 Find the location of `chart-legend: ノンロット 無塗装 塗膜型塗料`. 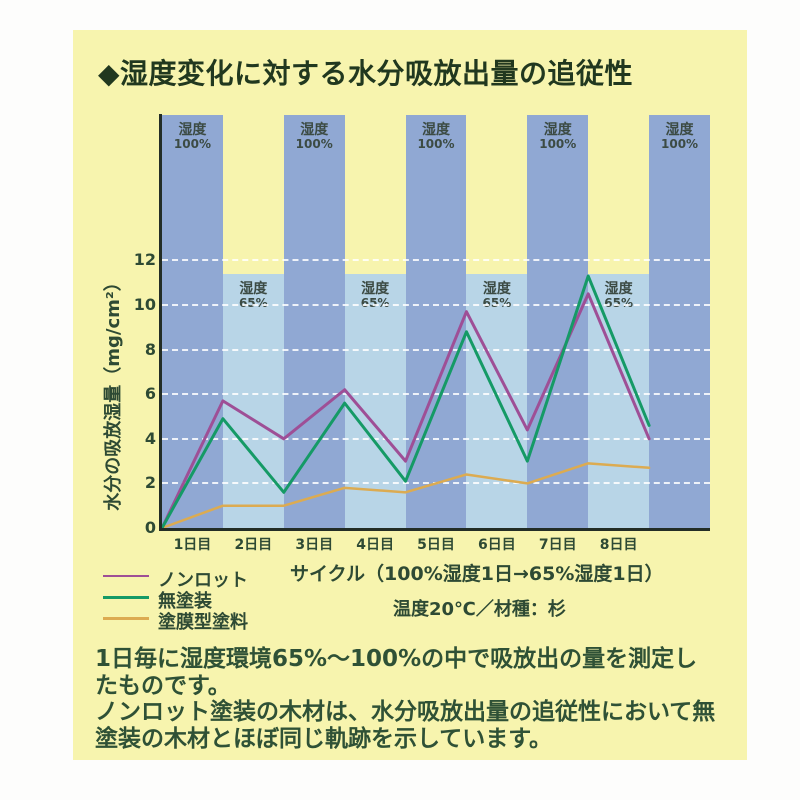

chart-legend: ノンロット 無塗装 塗膜型塗料 is located at coordinates (218, 599).